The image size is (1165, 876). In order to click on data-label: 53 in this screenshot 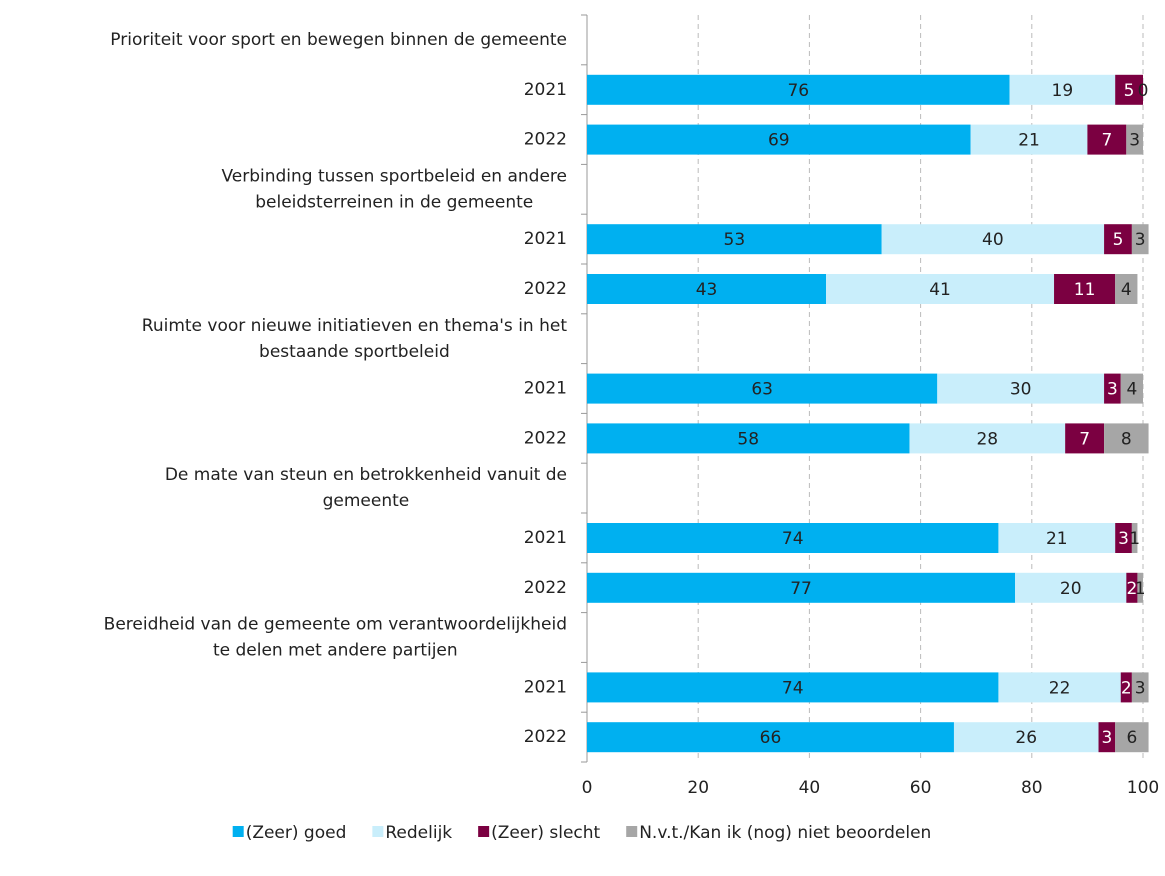, I will do `click(735, 240)`.